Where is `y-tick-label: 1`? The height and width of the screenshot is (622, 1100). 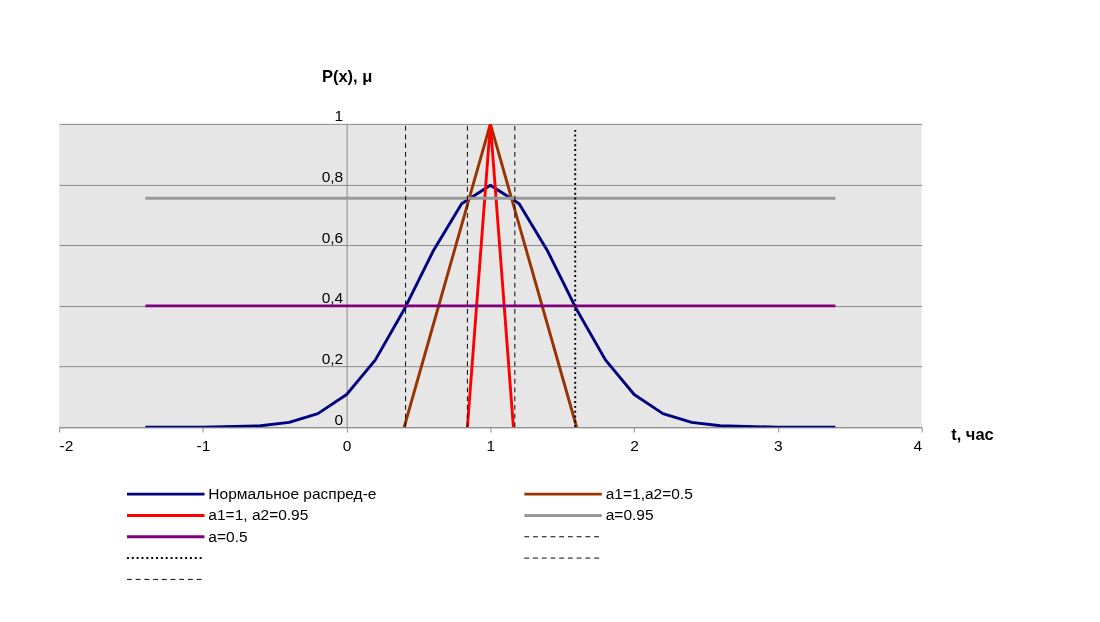
y-tick-label: 1 is located at coordinates (339, 116).